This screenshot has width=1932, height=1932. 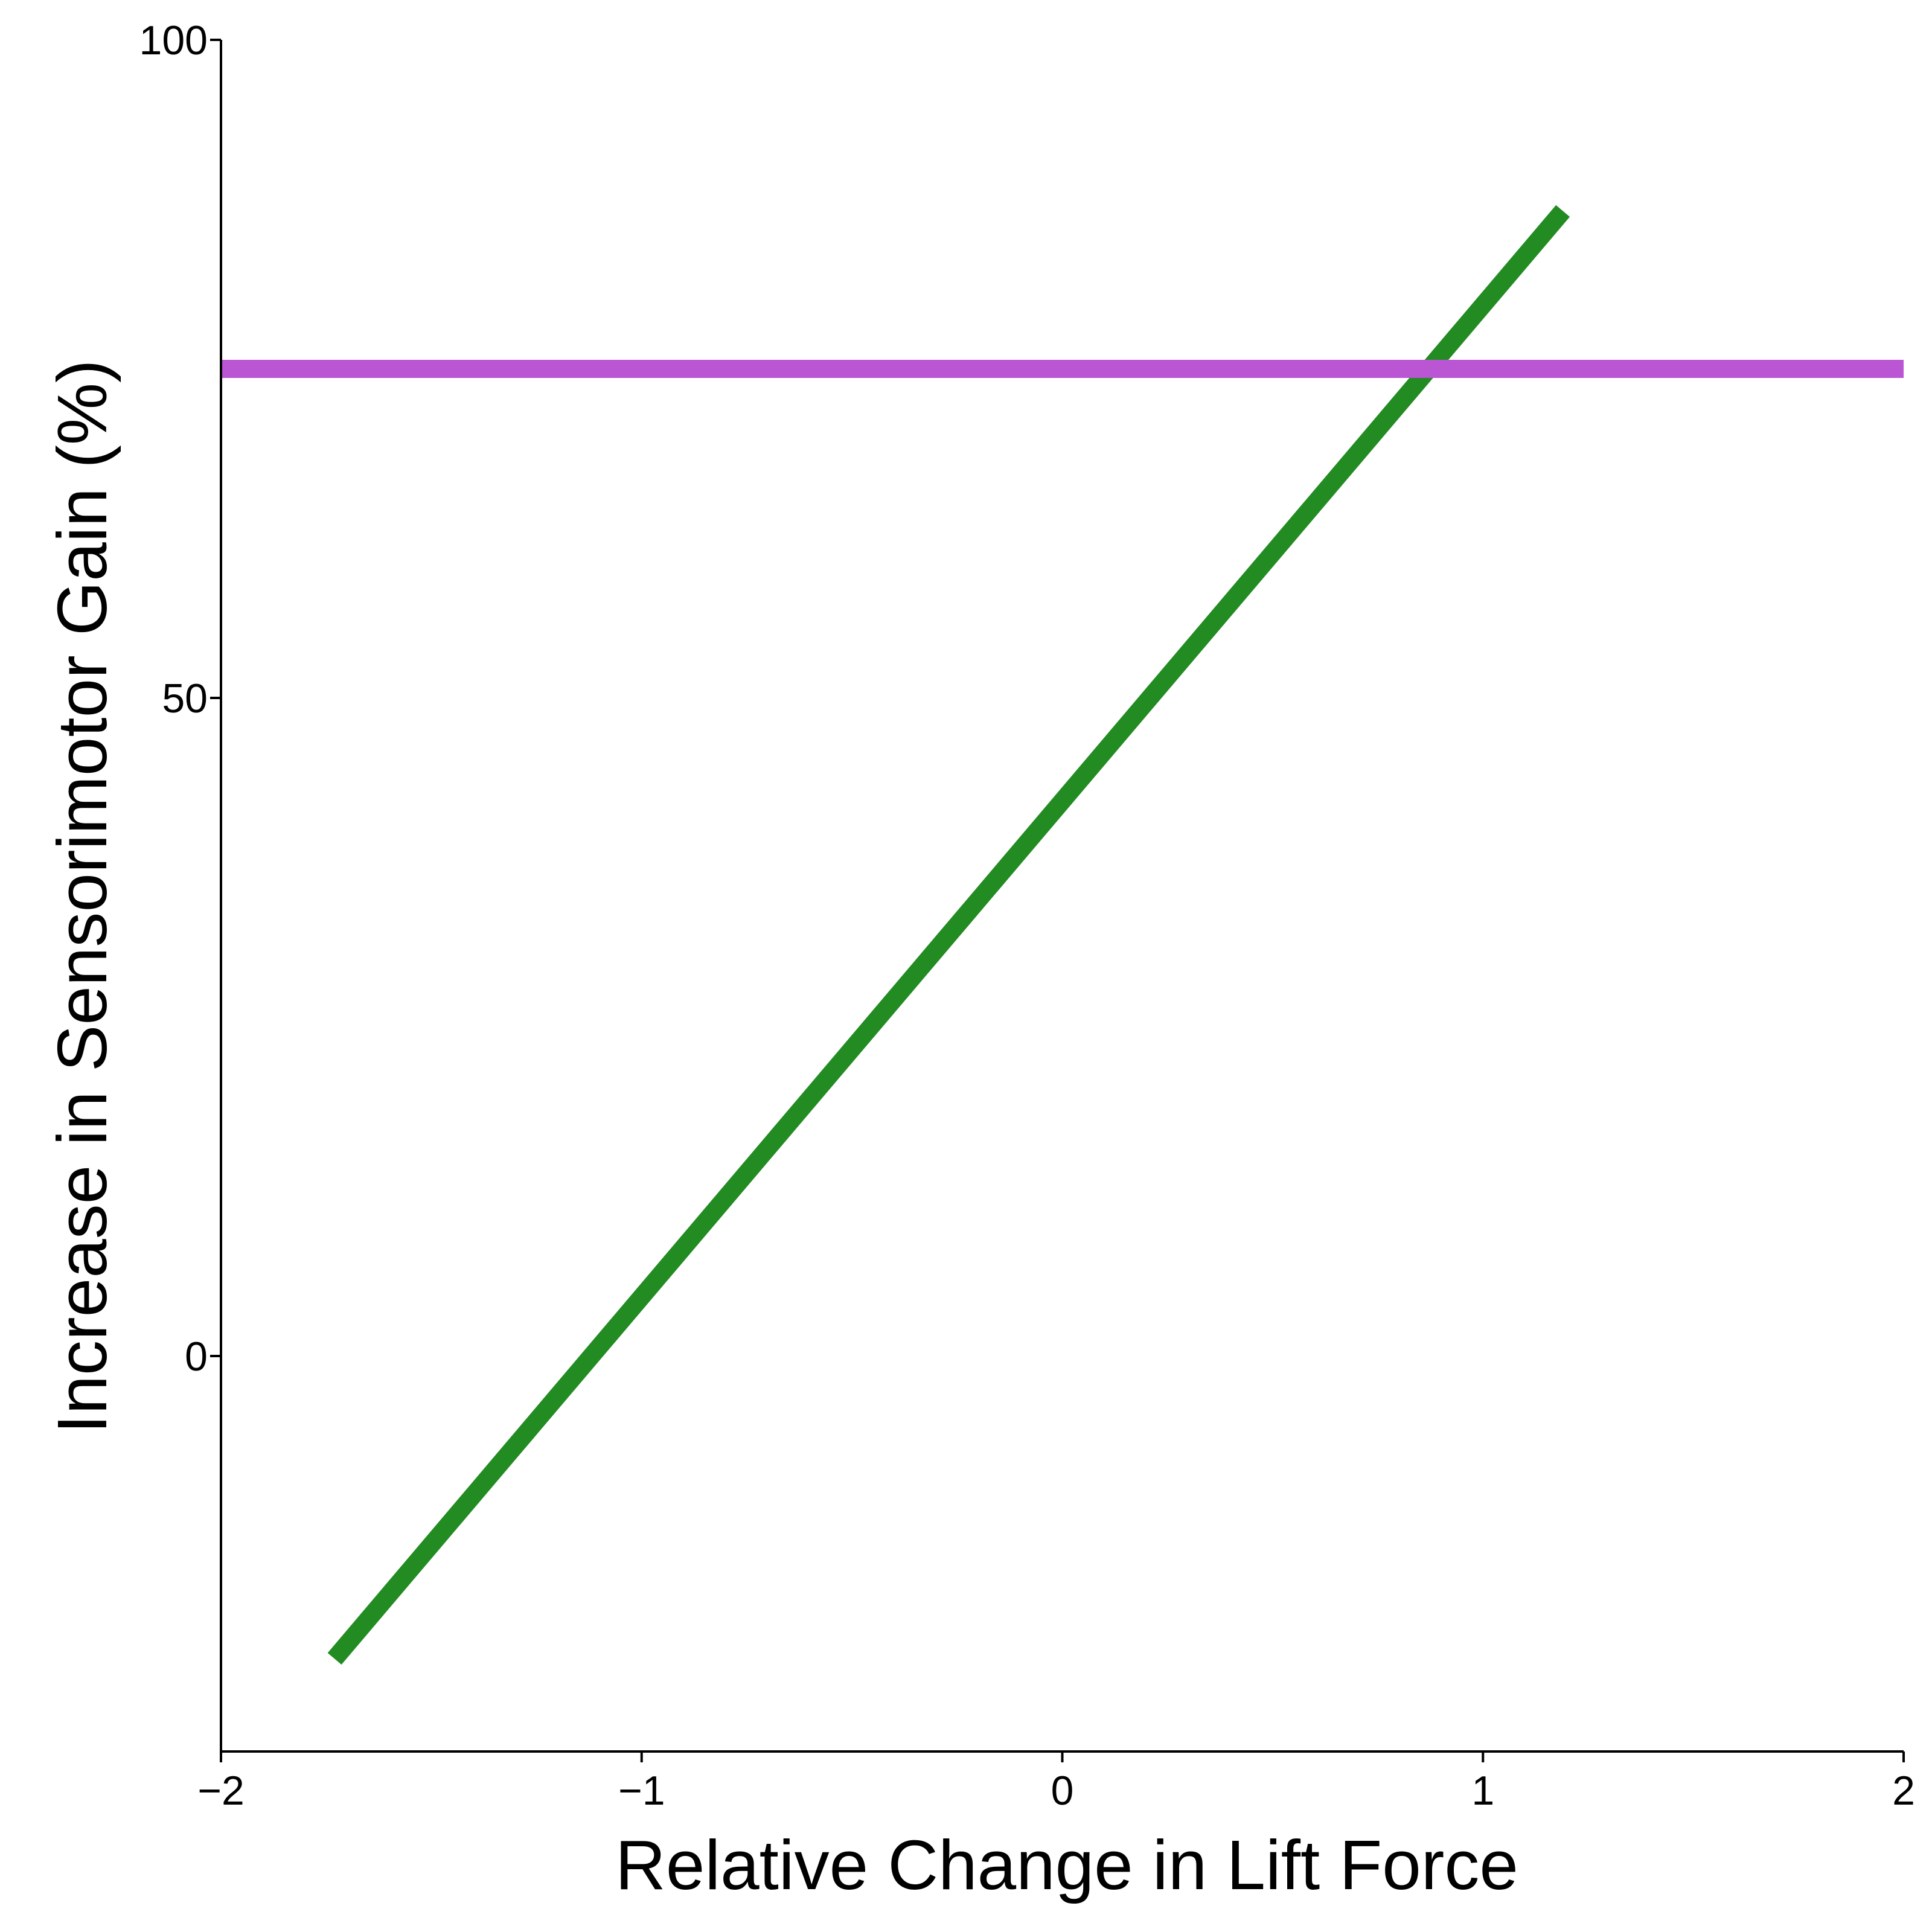 I want to click on y-tick-label: 100, so click(x=174, y=41).